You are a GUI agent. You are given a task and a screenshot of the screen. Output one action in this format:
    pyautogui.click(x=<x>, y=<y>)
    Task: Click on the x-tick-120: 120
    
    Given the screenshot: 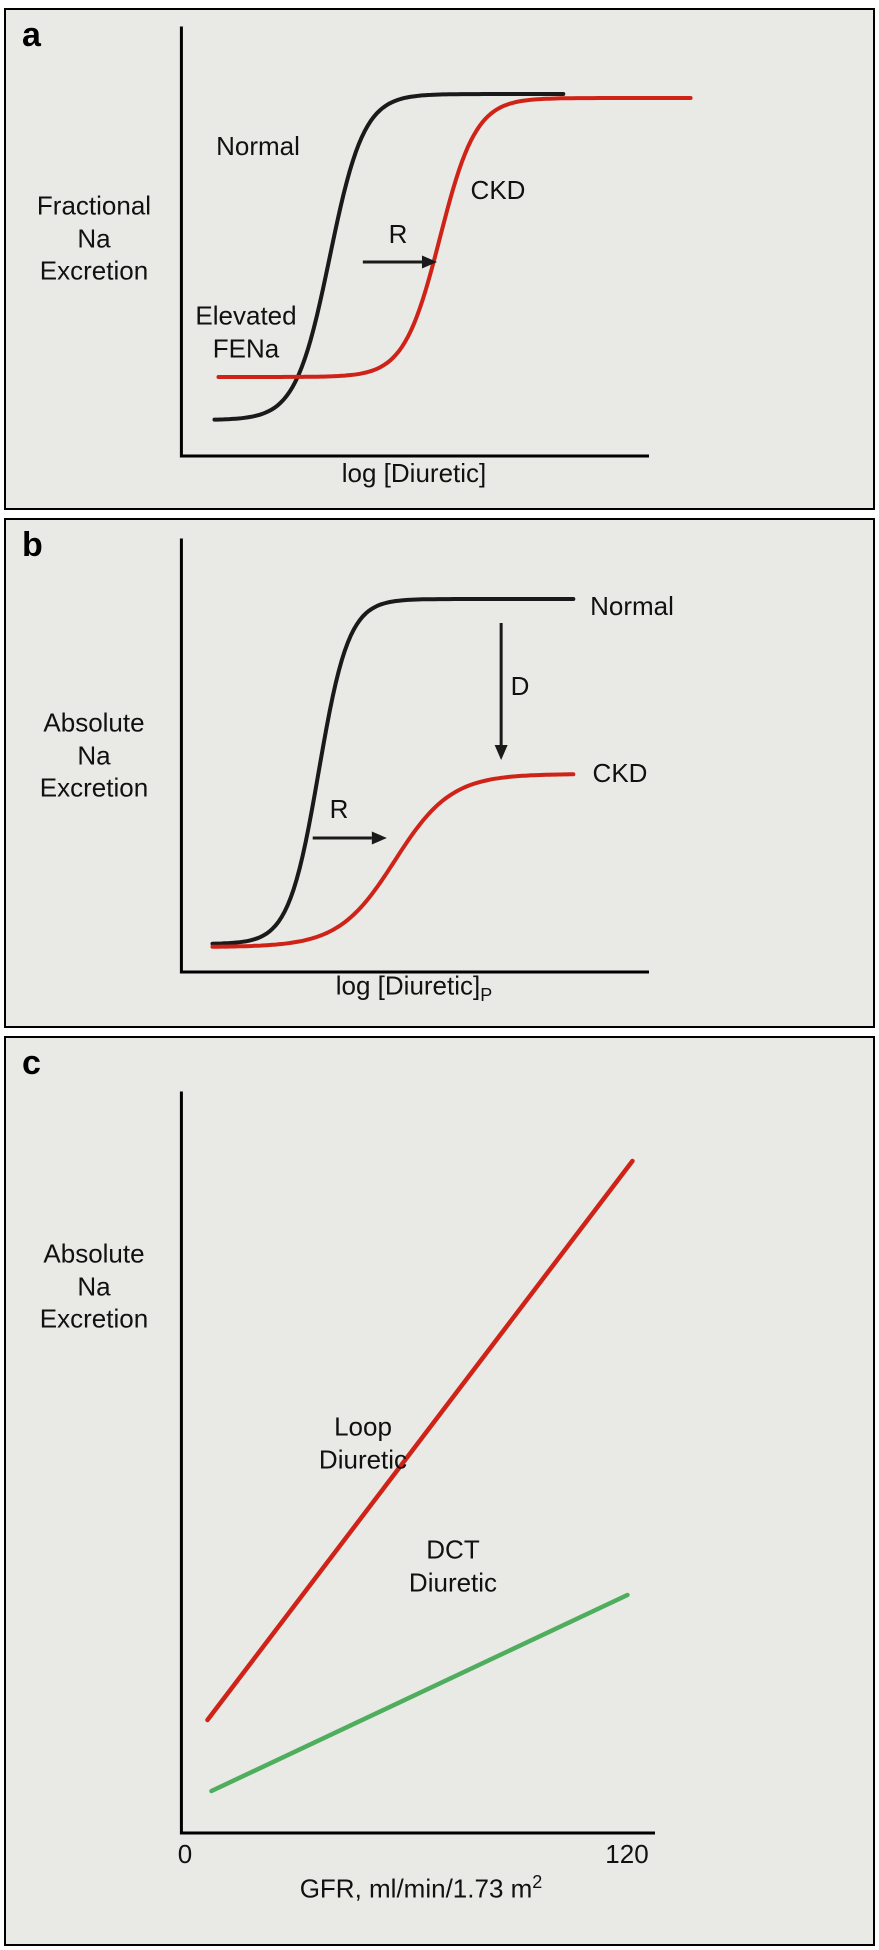 What is the action you would take?
    pyautogui.click(x=627, y=1853)
    